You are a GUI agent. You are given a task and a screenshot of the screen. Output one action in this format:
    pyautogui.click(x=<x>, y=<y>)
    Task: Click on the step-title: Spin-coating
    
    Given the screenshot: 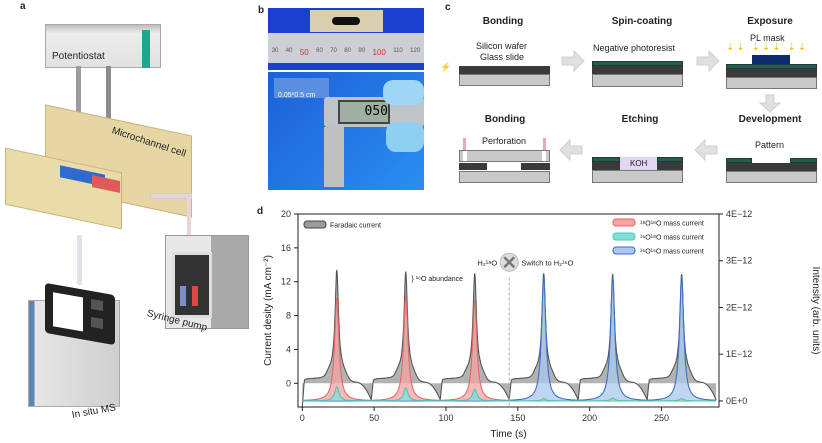 What is the action you would take?
    pyautogui.click(x=642, y=21)
    